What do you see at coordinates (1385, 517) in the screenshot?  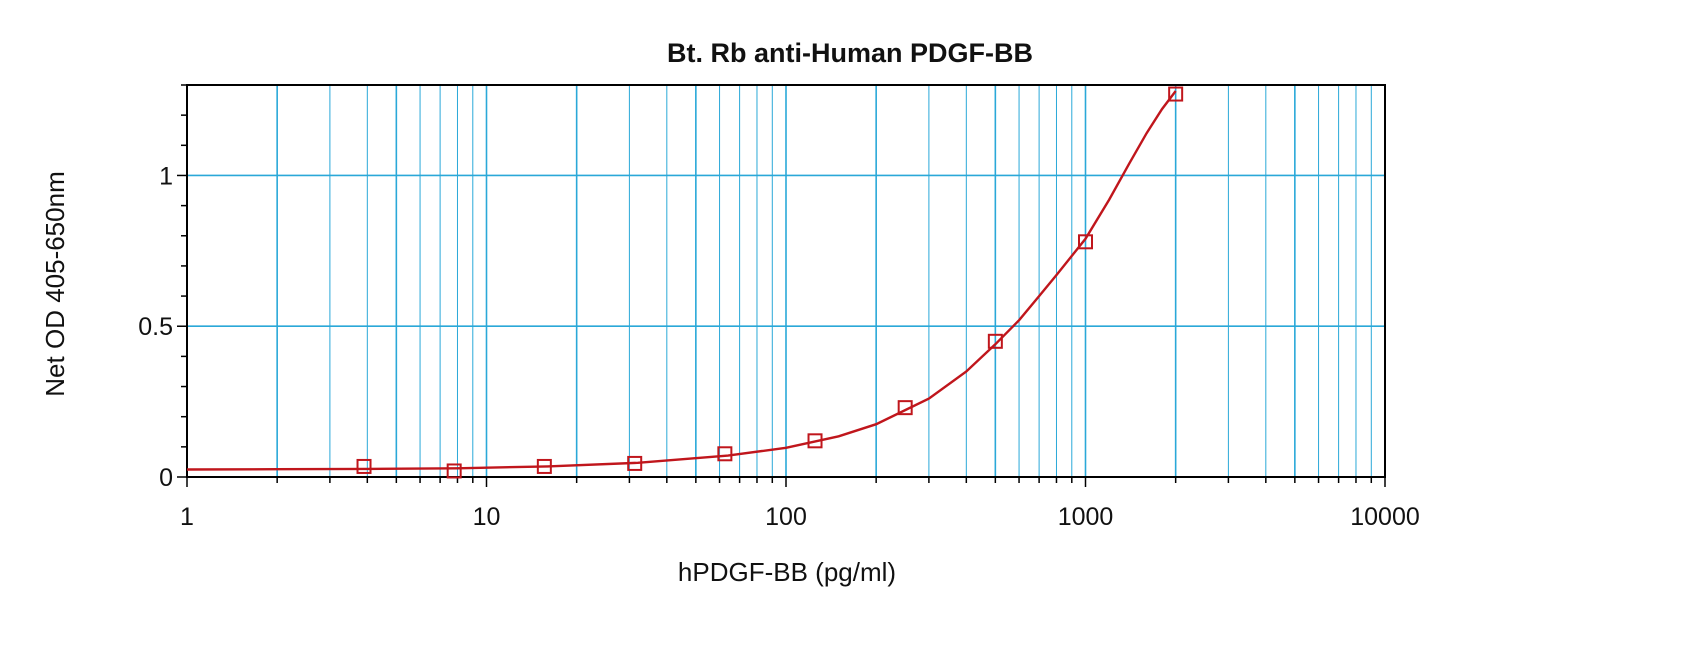 I see `x-tick-label: 10000` at bounding box center [1385, 517].